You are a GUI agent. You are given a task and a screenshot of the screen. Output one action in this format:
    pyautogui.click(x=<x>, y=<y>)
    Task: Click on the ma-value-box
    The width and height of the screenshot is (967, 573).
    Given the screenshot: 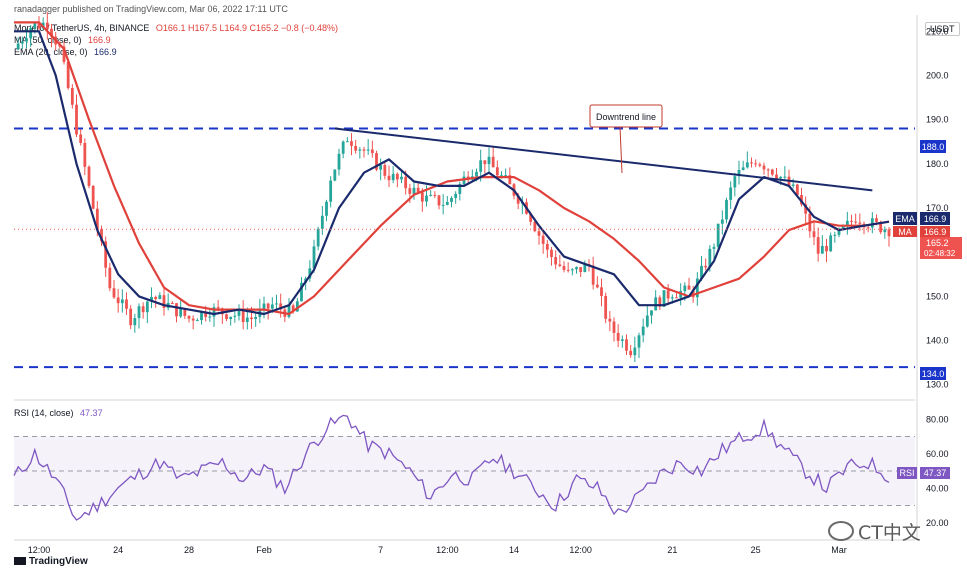 What is the action you would take?
    pyautogui.click(x=935, y=231)
    